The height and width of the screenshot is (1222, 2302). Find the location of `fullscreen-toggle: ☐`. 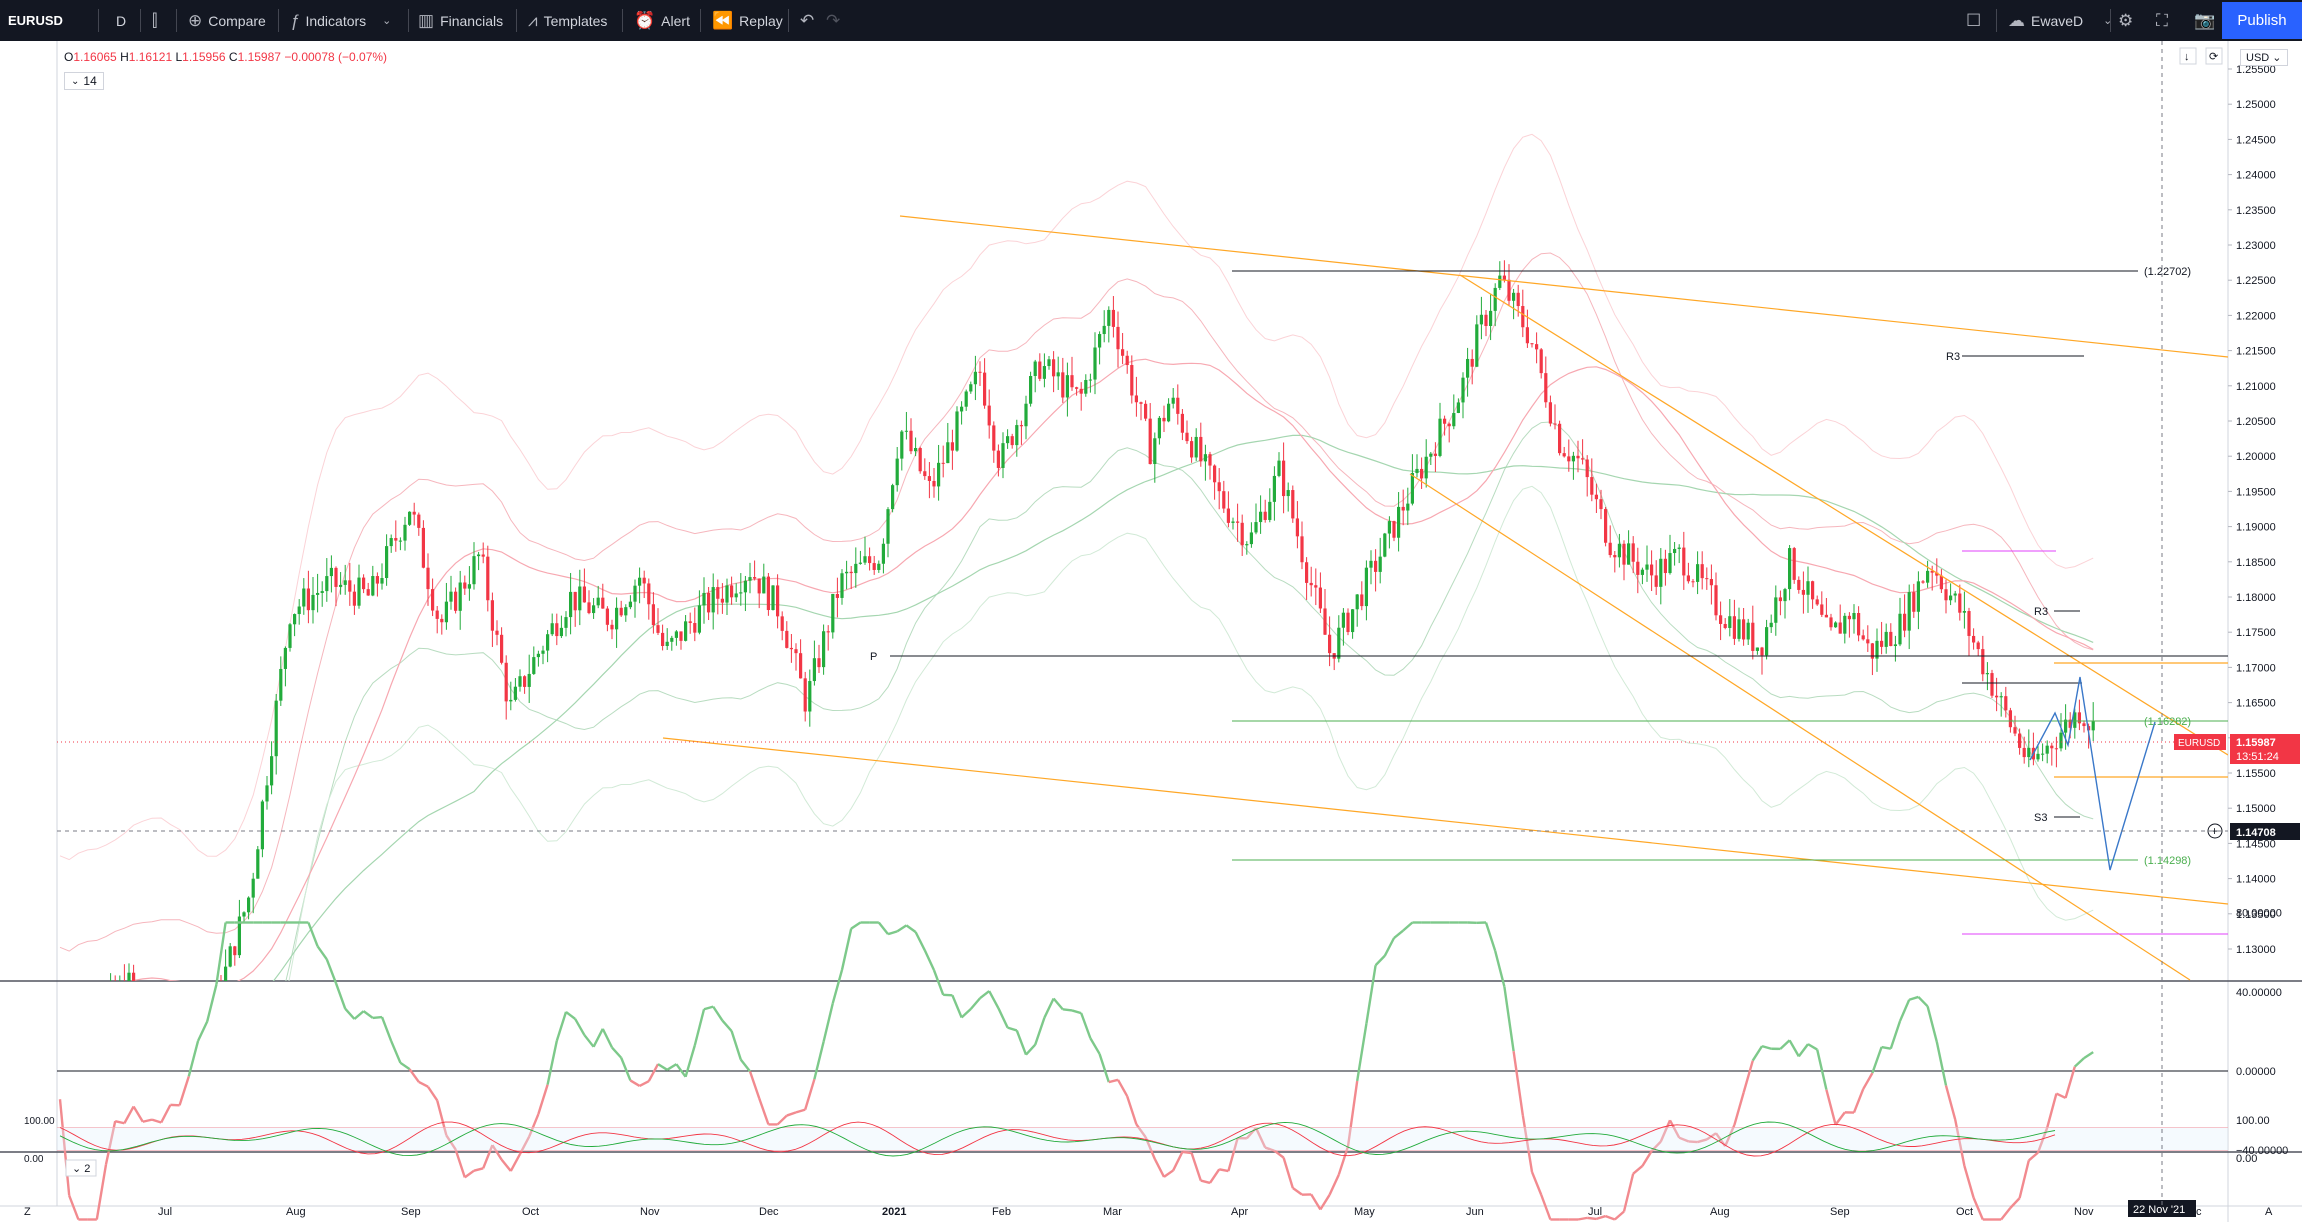

fullscreen-toggle: ☐ is located at coordinates (1973, 20).